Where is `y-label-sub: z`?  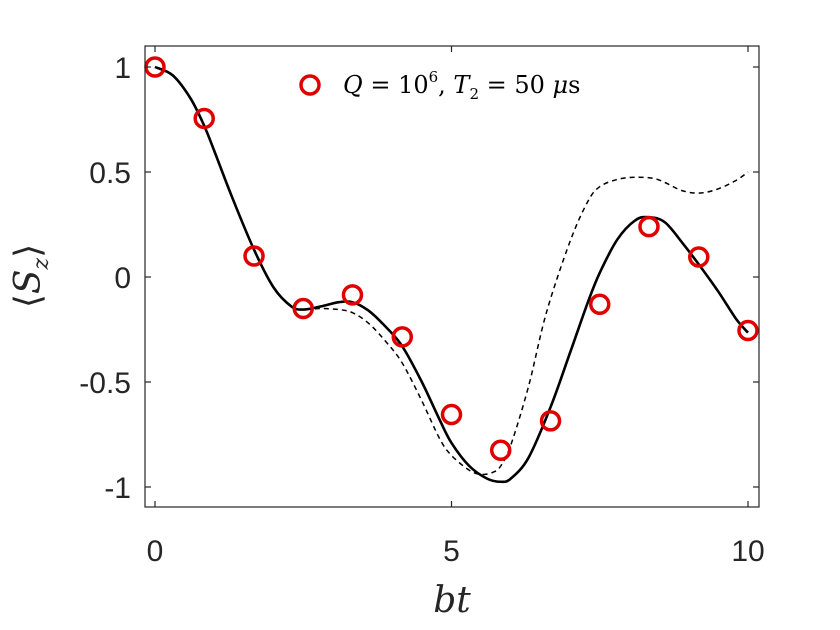 y-label-sub: z is located at coordinates (41, 263).